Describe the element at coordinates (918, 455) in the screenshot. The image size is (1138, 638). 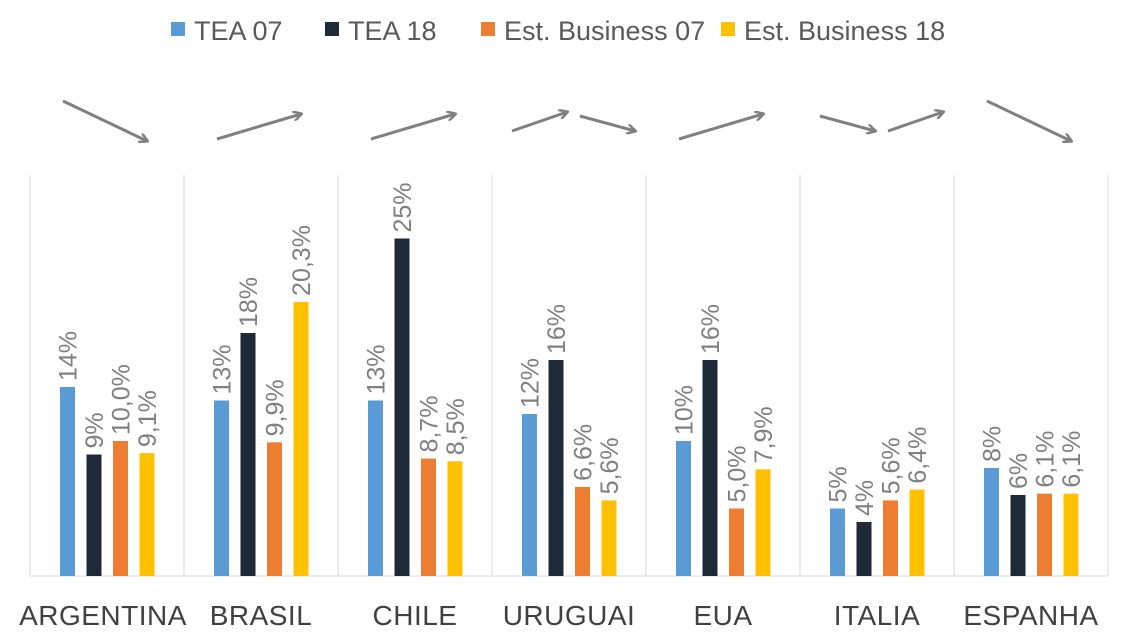
I see `value-label-italia-est-business-18: 6,4%` at that location.